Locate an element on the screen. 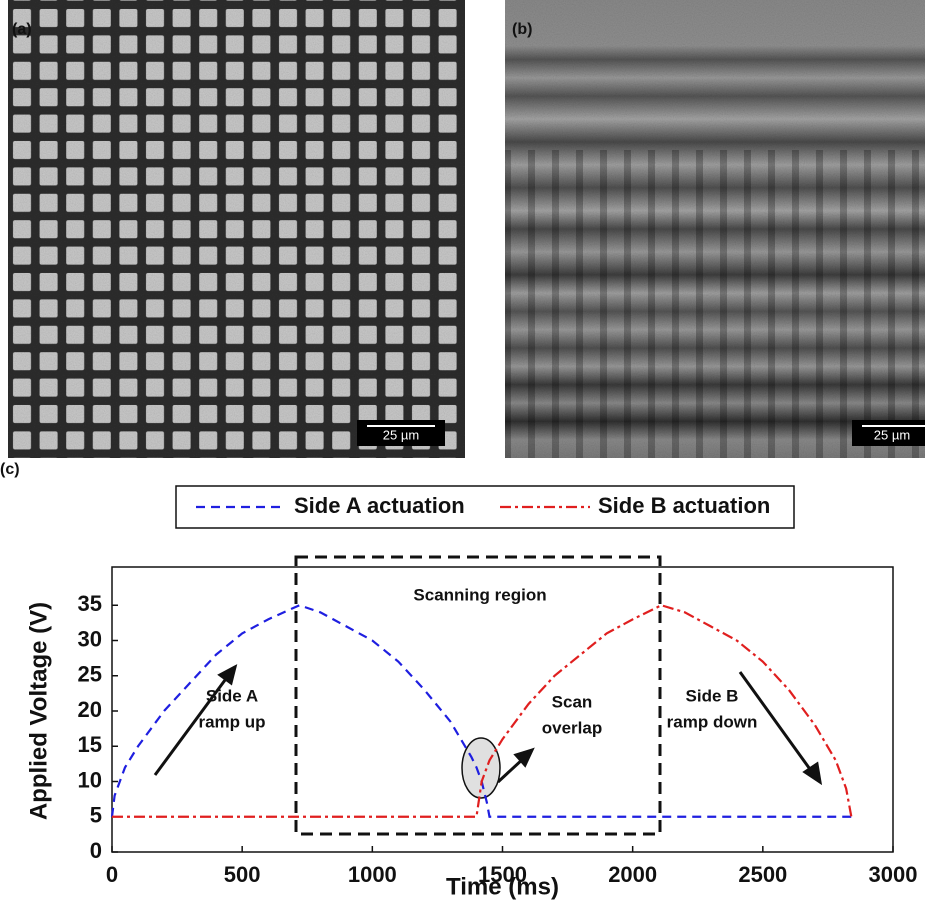 This screenshot has width=925, height=902. y-tick-label: 5 is located at coordinates (96, 815).